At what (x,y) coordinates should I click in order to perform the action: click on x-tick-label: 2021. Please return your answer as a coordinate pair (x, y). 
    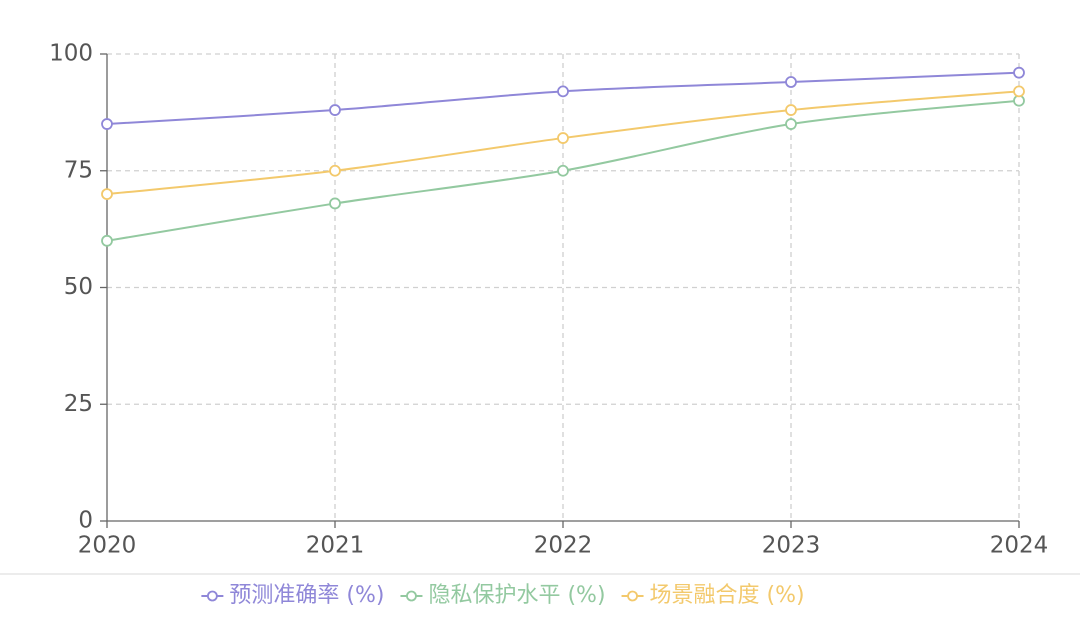
    Looking at the image, I should click on (335, 546).